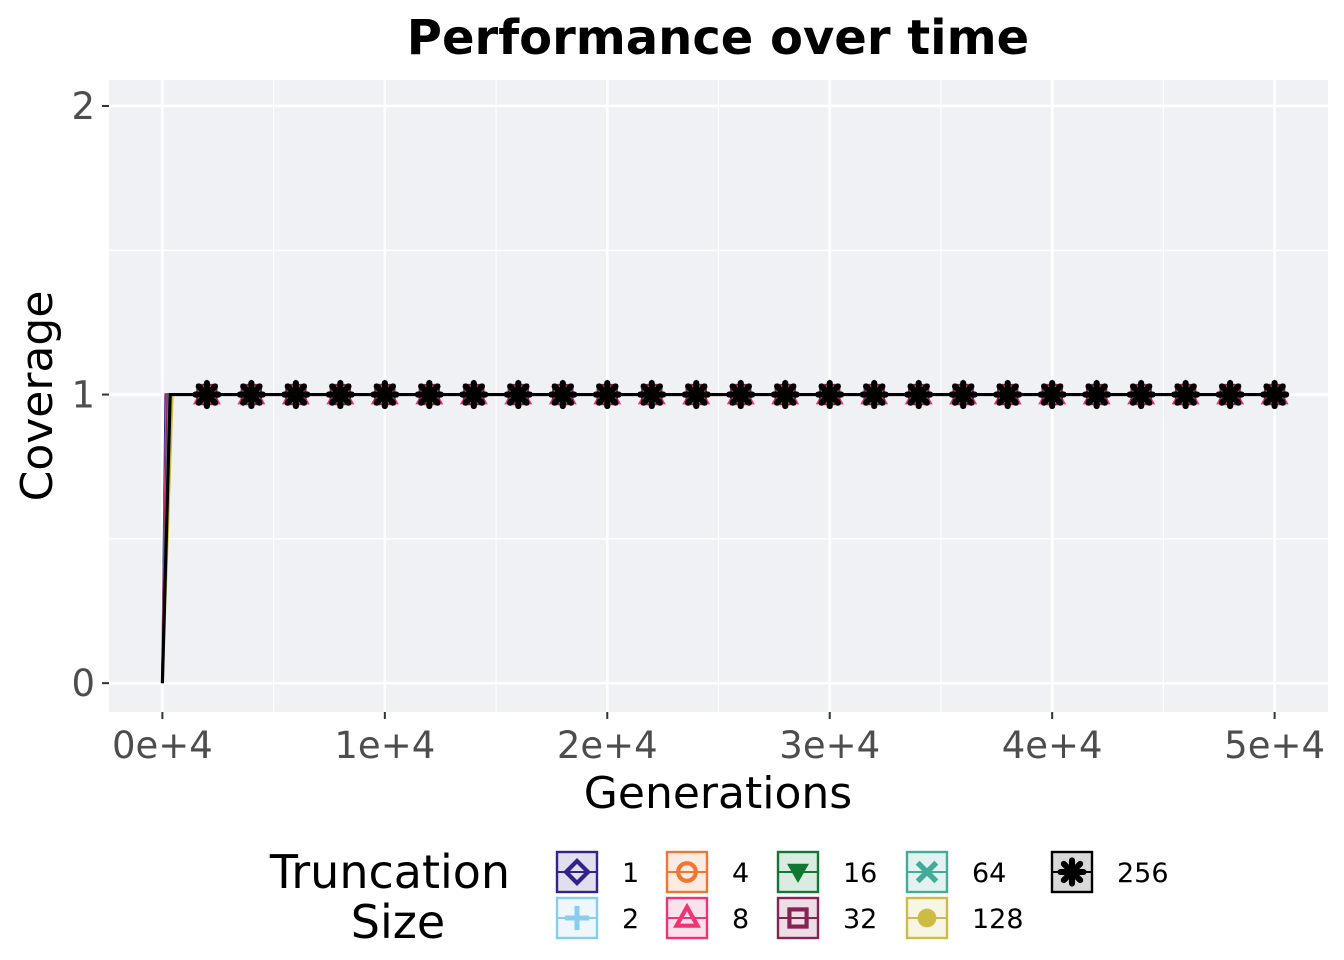  I want to click on legend-item-8: 8, so click(707, 918).